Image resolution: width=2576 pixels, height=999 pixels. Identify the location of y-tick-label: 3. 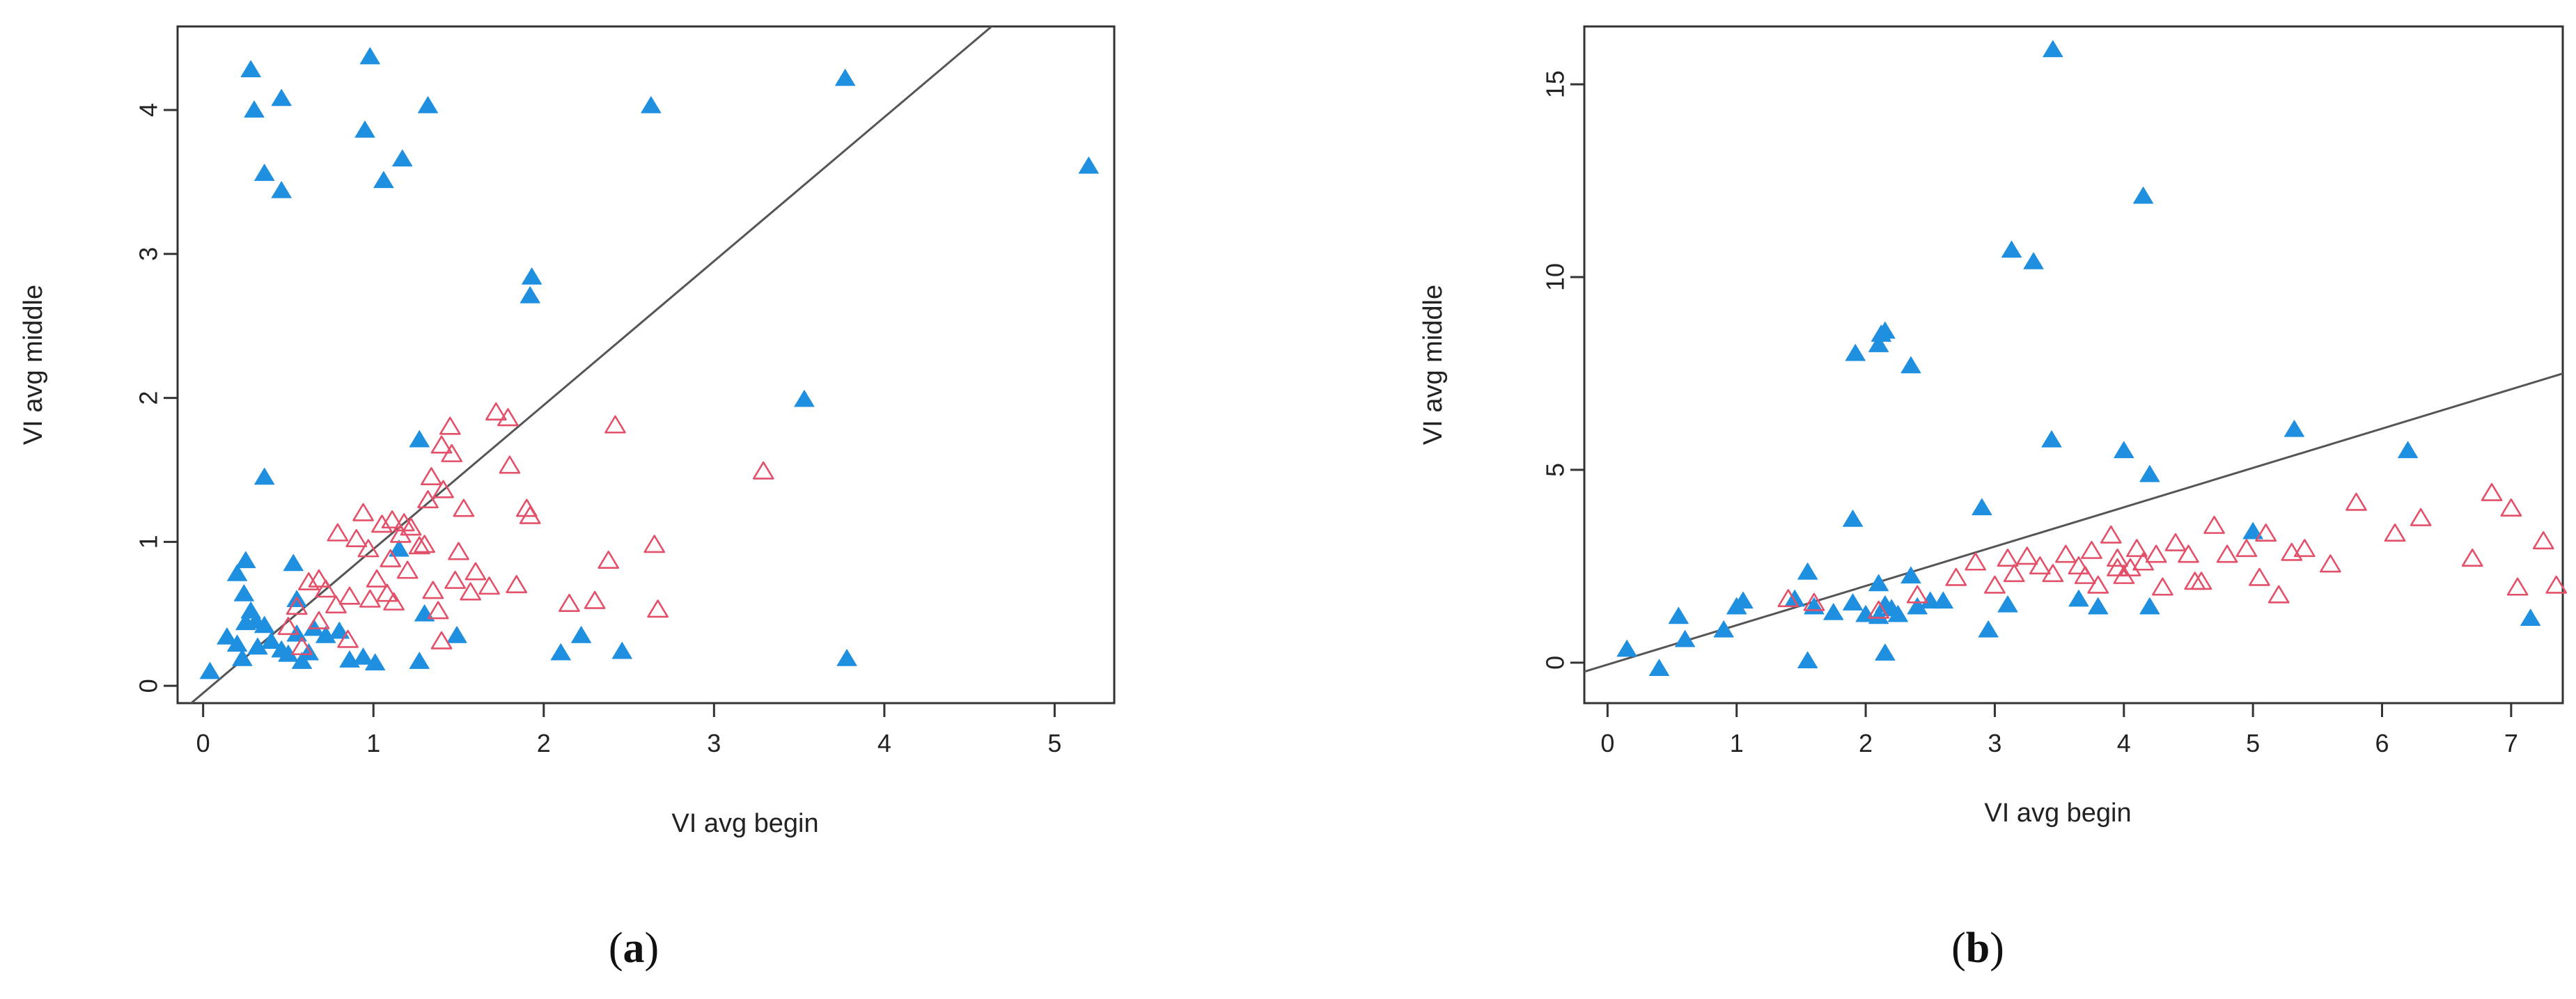
(149, 254).